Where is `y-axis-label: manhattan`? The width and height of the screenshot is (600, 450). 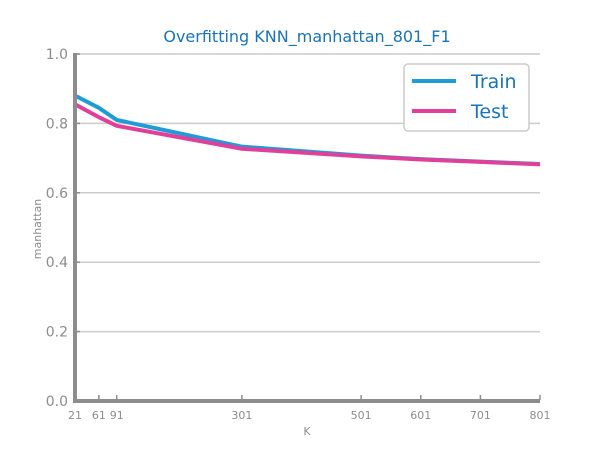 y-axis-label: manhattan is located at coordinates (37, 229).